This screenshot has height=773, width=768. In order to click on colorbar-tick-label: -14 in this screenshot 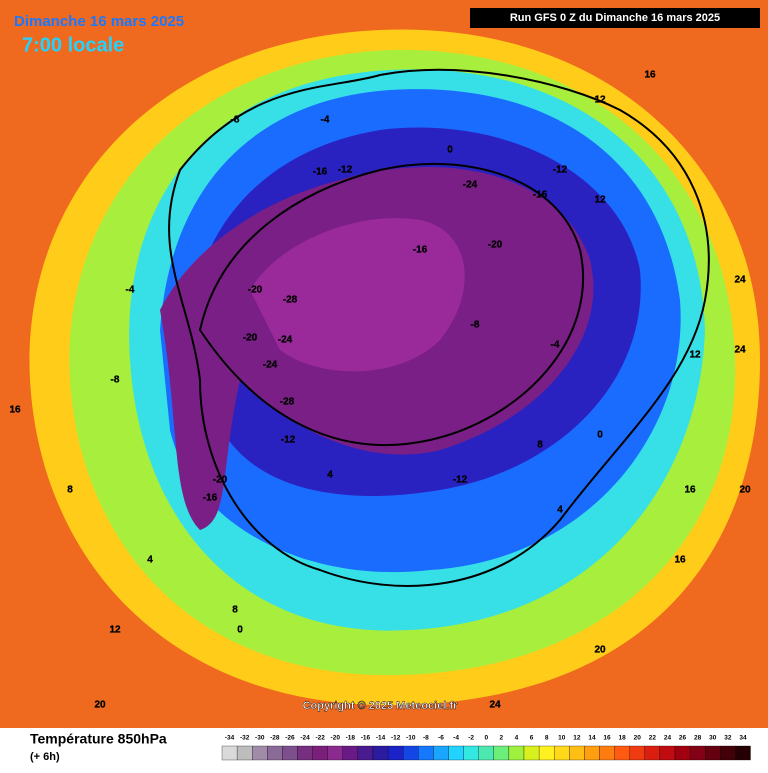, I will do `click(381, 738)`.